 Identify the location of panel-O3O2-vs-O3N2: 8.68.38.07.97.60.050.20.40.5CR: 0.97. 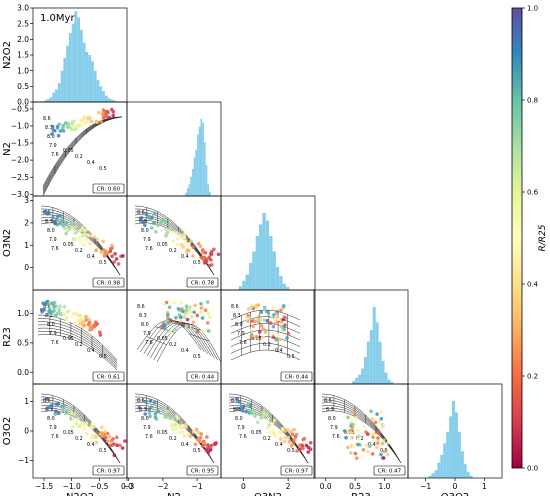
(268, 431).